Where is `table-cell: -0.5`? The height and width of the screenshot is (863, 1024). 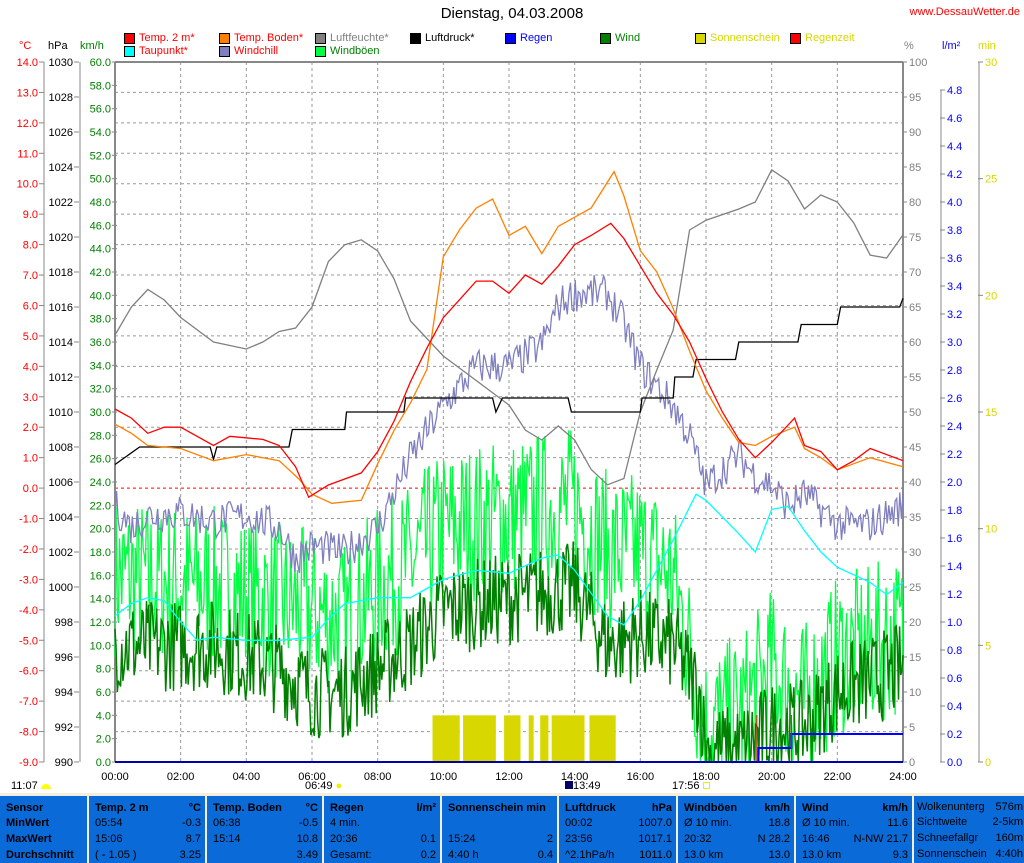 table-cell: -0.5 is located at coordinates (308, 823).